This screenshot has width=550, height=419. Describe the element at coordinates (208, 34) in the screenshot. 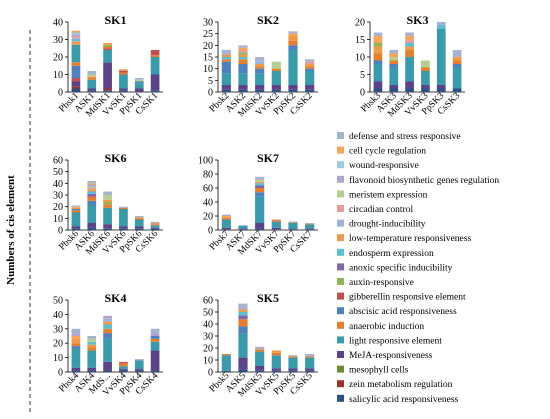

I see `sk2-ytick-label: 25` at that location.